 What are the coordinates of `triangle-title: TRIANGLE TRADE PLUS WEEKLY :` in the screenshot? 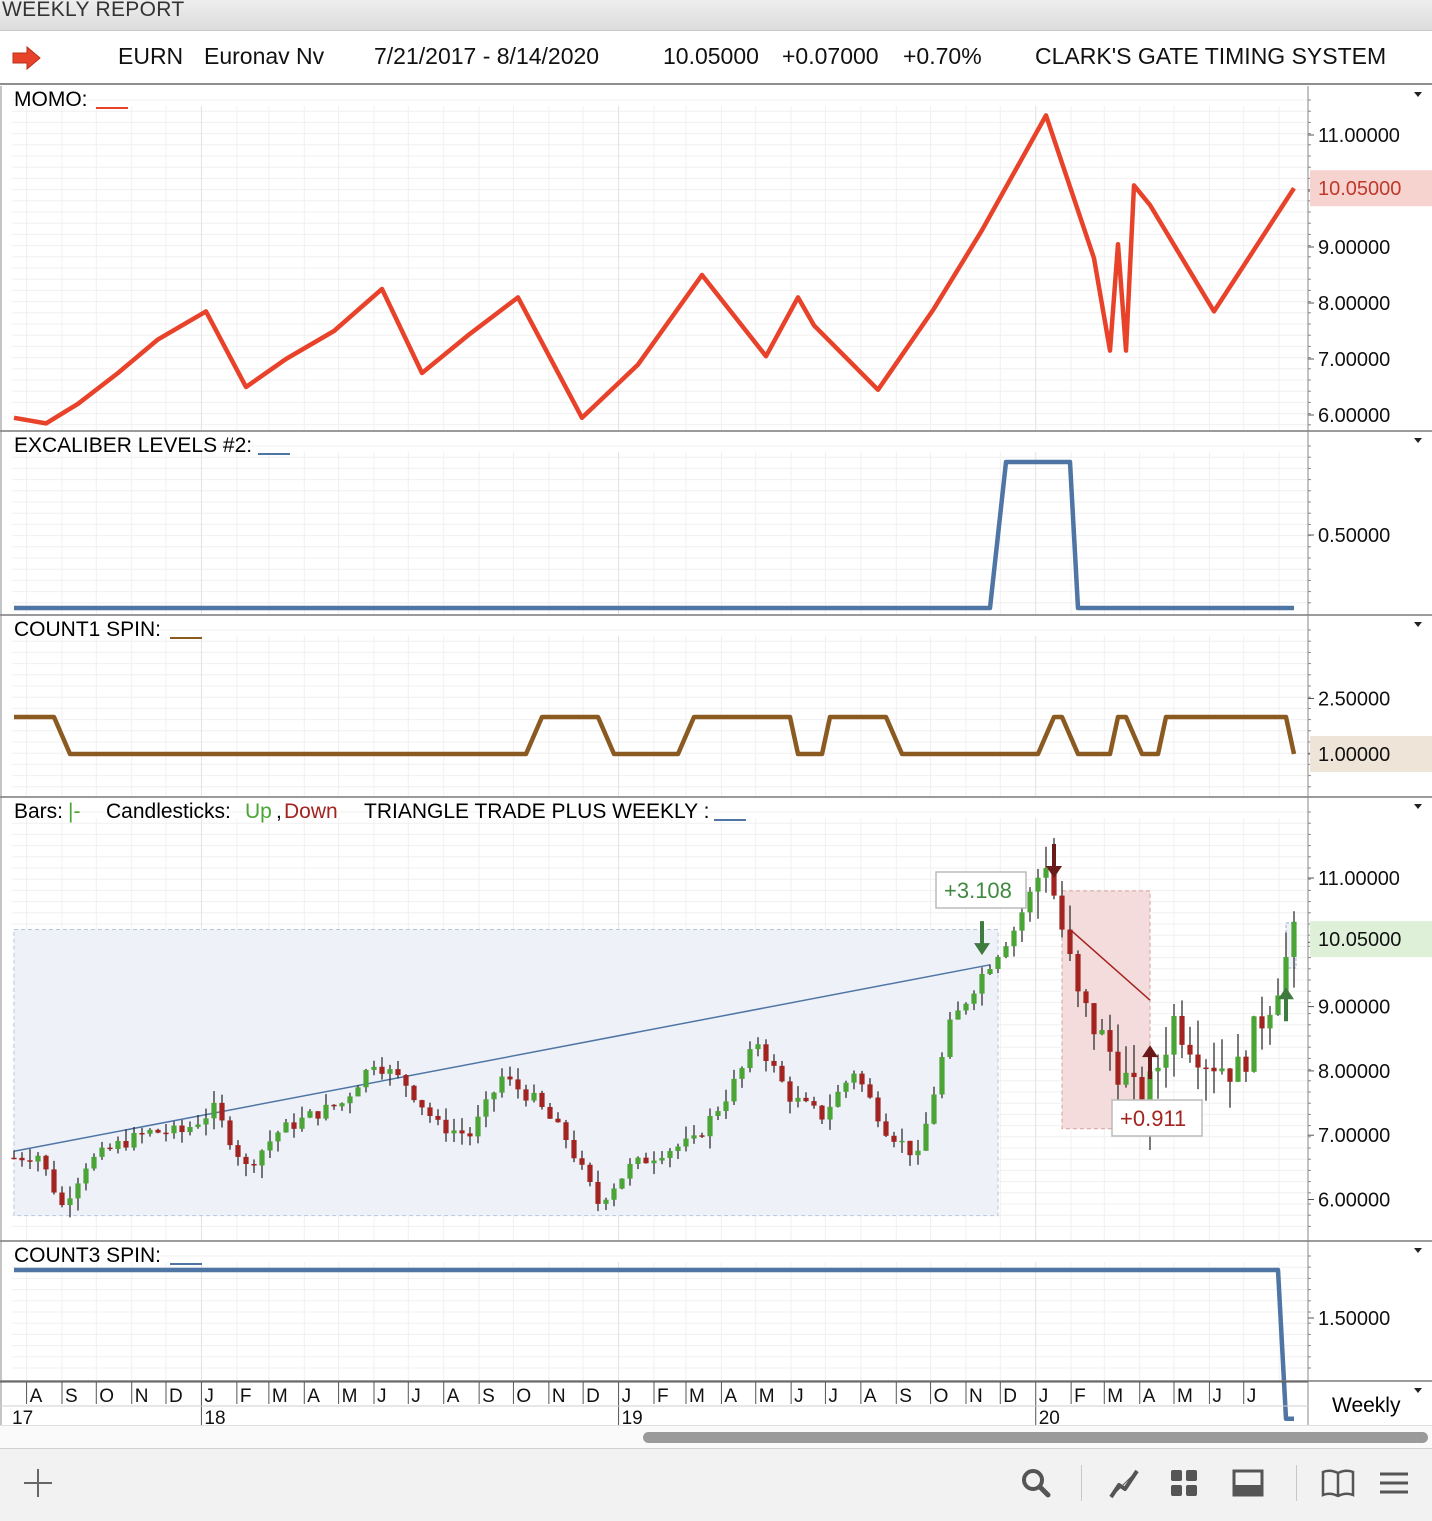 It's located at (536, 811).